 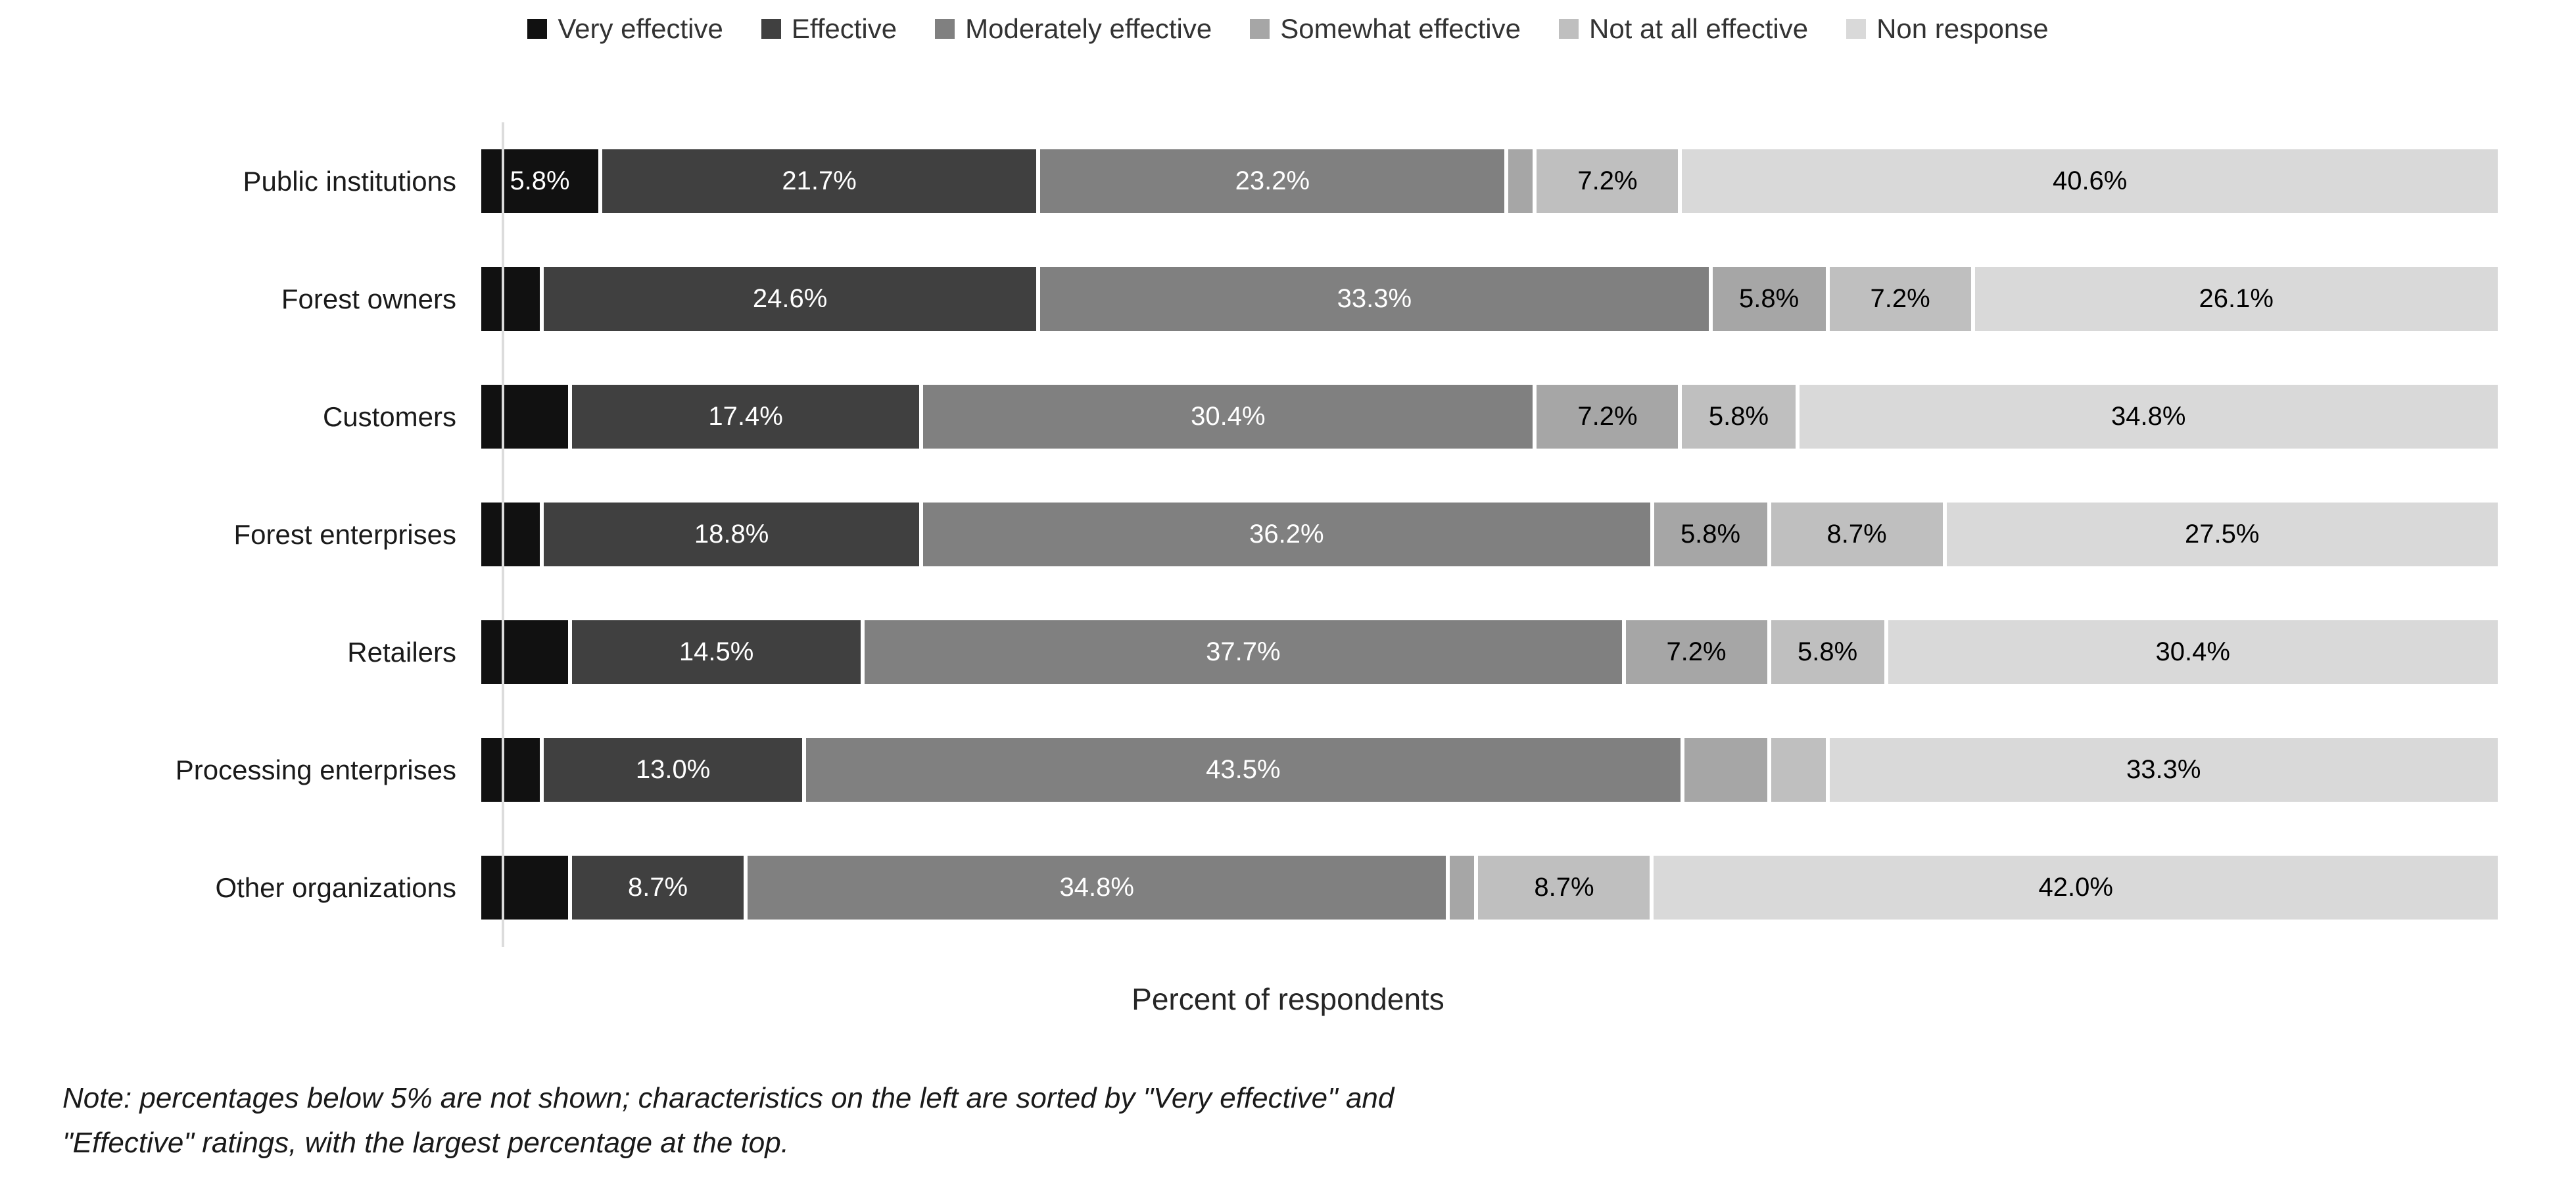 I want to click on bar-segment: 13.0%, so click(x=672, y=770).